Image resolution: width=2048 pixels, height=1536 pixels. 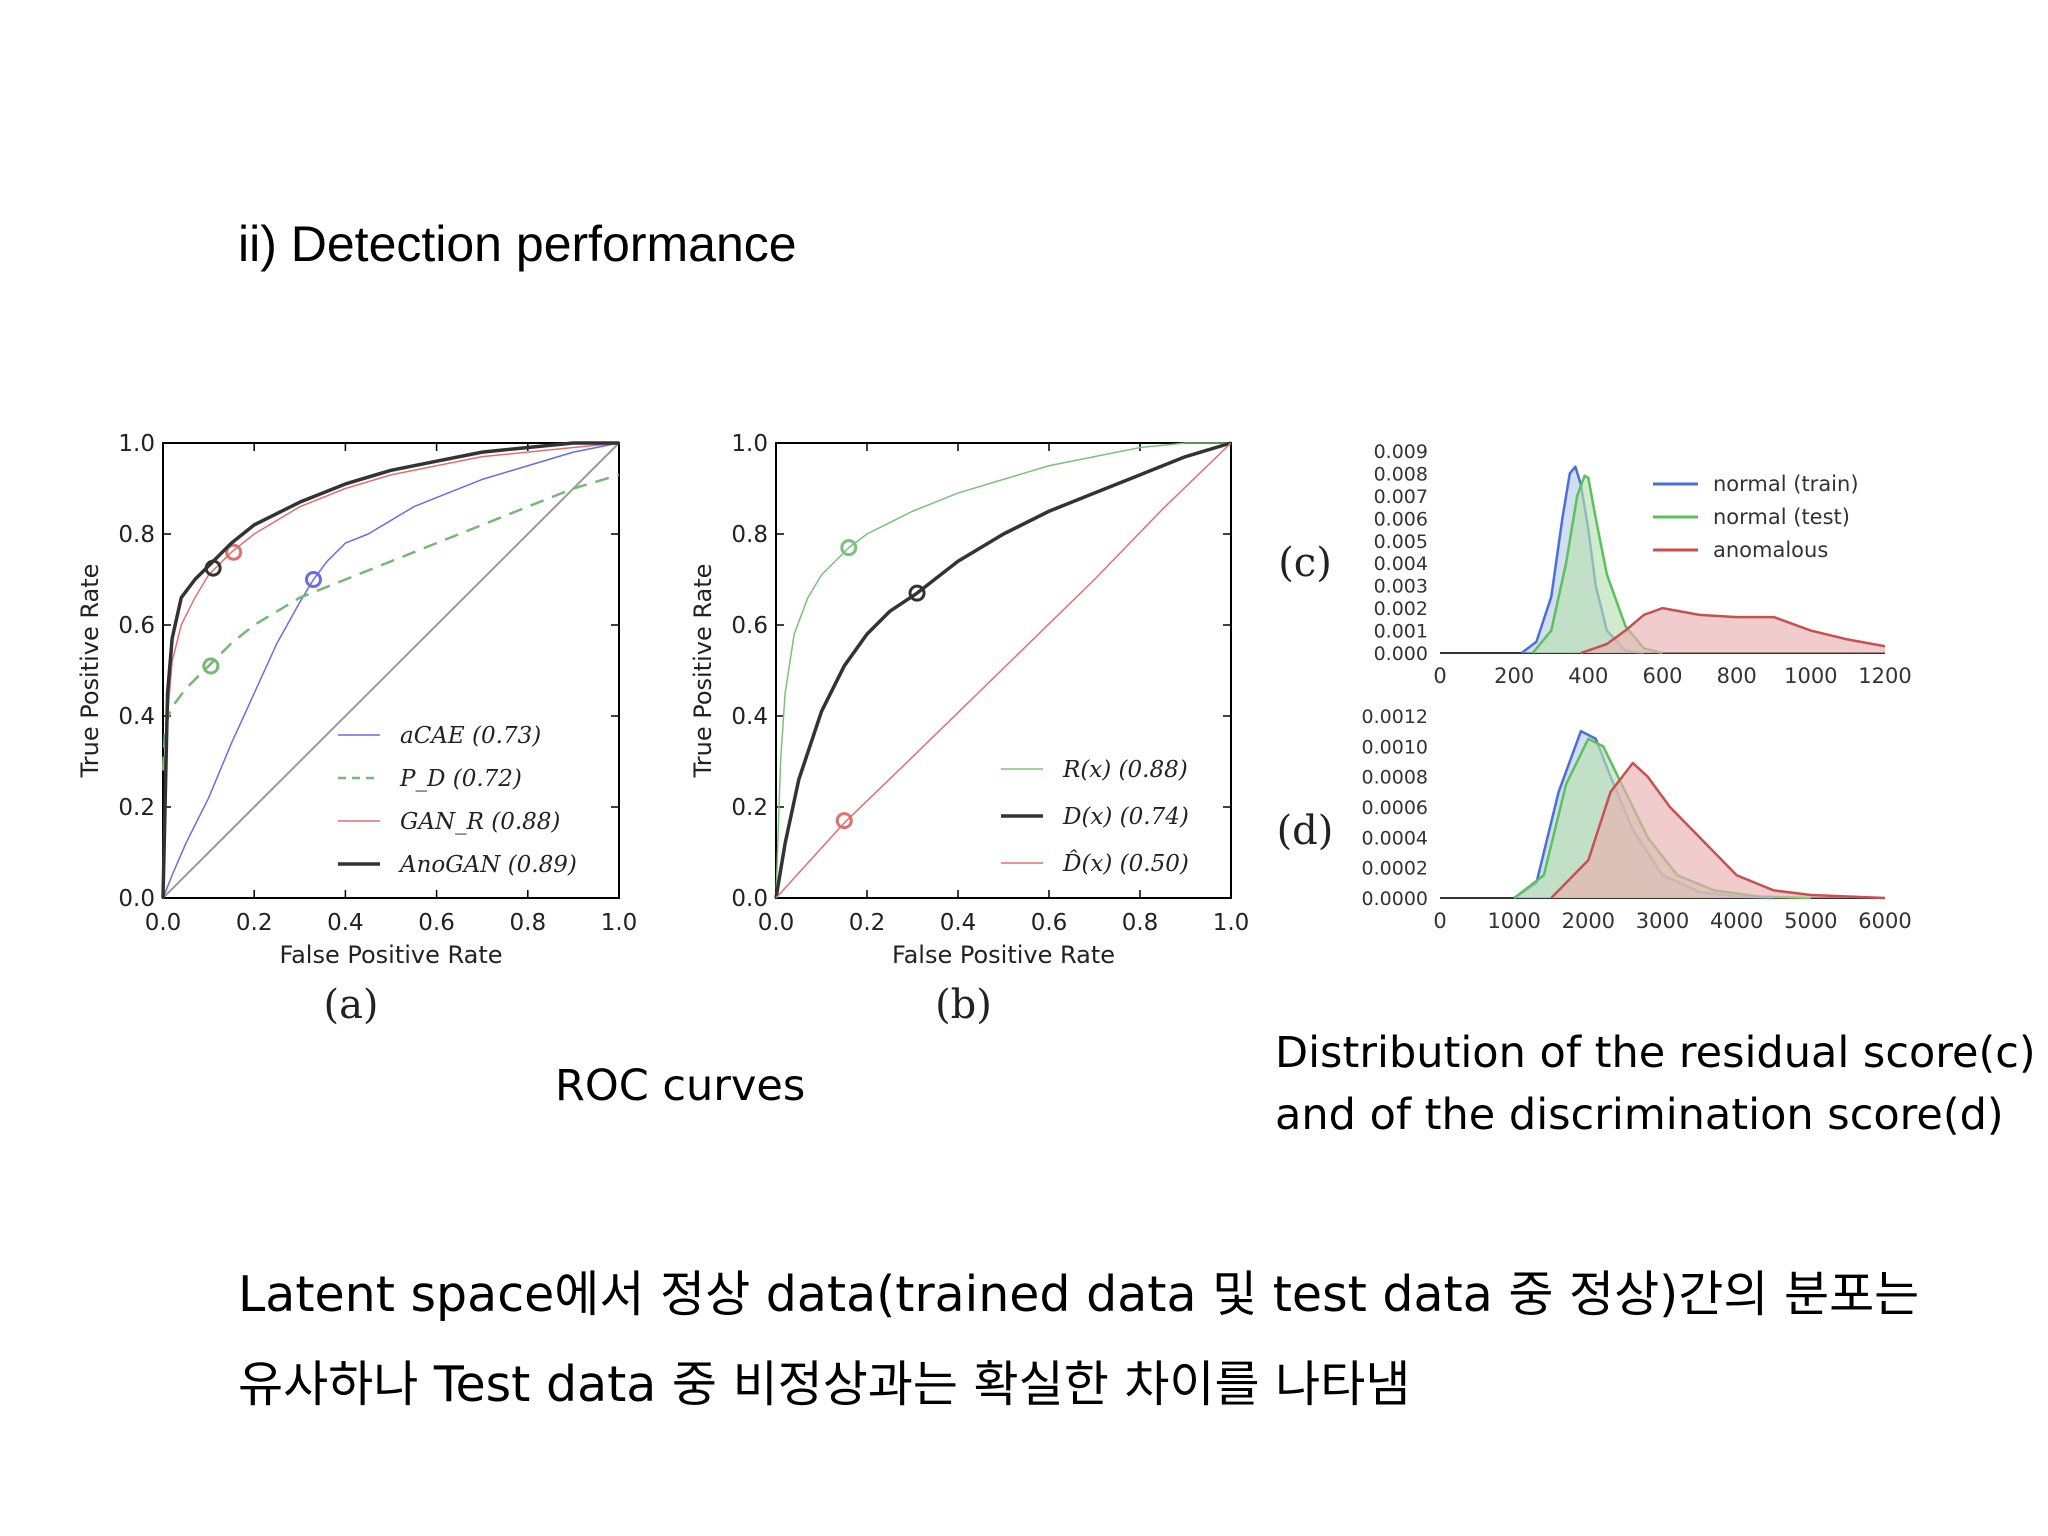 I want to click on legend-label-0: normal (train), so click(x=1786, y=484).